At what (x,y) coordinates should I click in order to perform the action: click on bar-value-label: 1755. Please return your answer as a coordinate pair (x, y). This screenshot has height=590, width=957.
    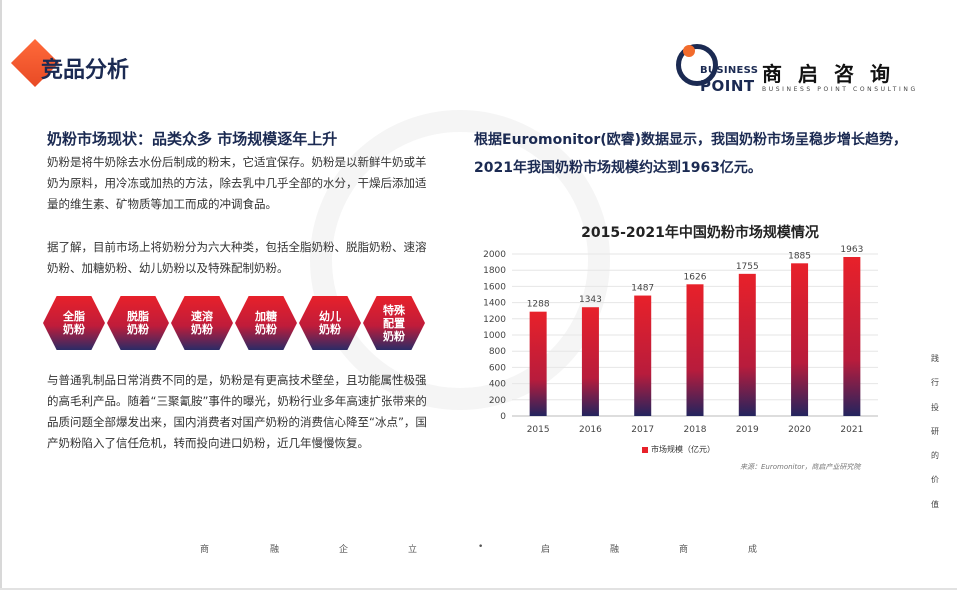
    Looking at the image, I should click on (747, 267).